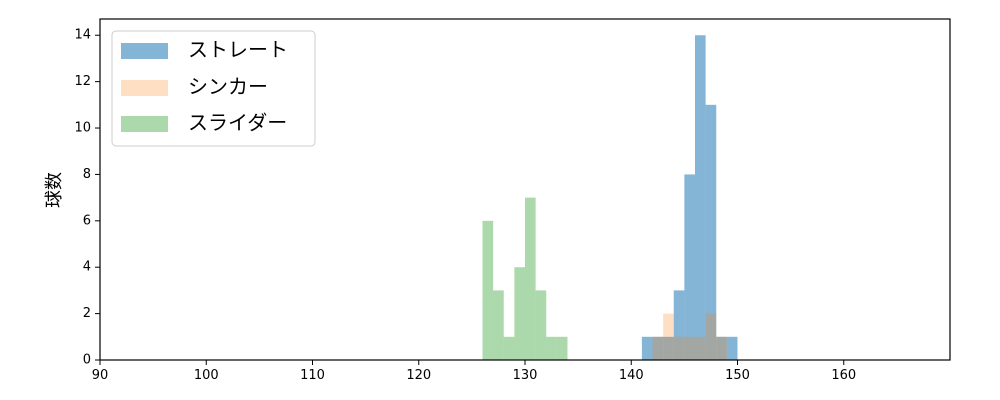 This screenshot has width=1000, height=400. I want to click on x-tick-label: 130, so click(525, 375).